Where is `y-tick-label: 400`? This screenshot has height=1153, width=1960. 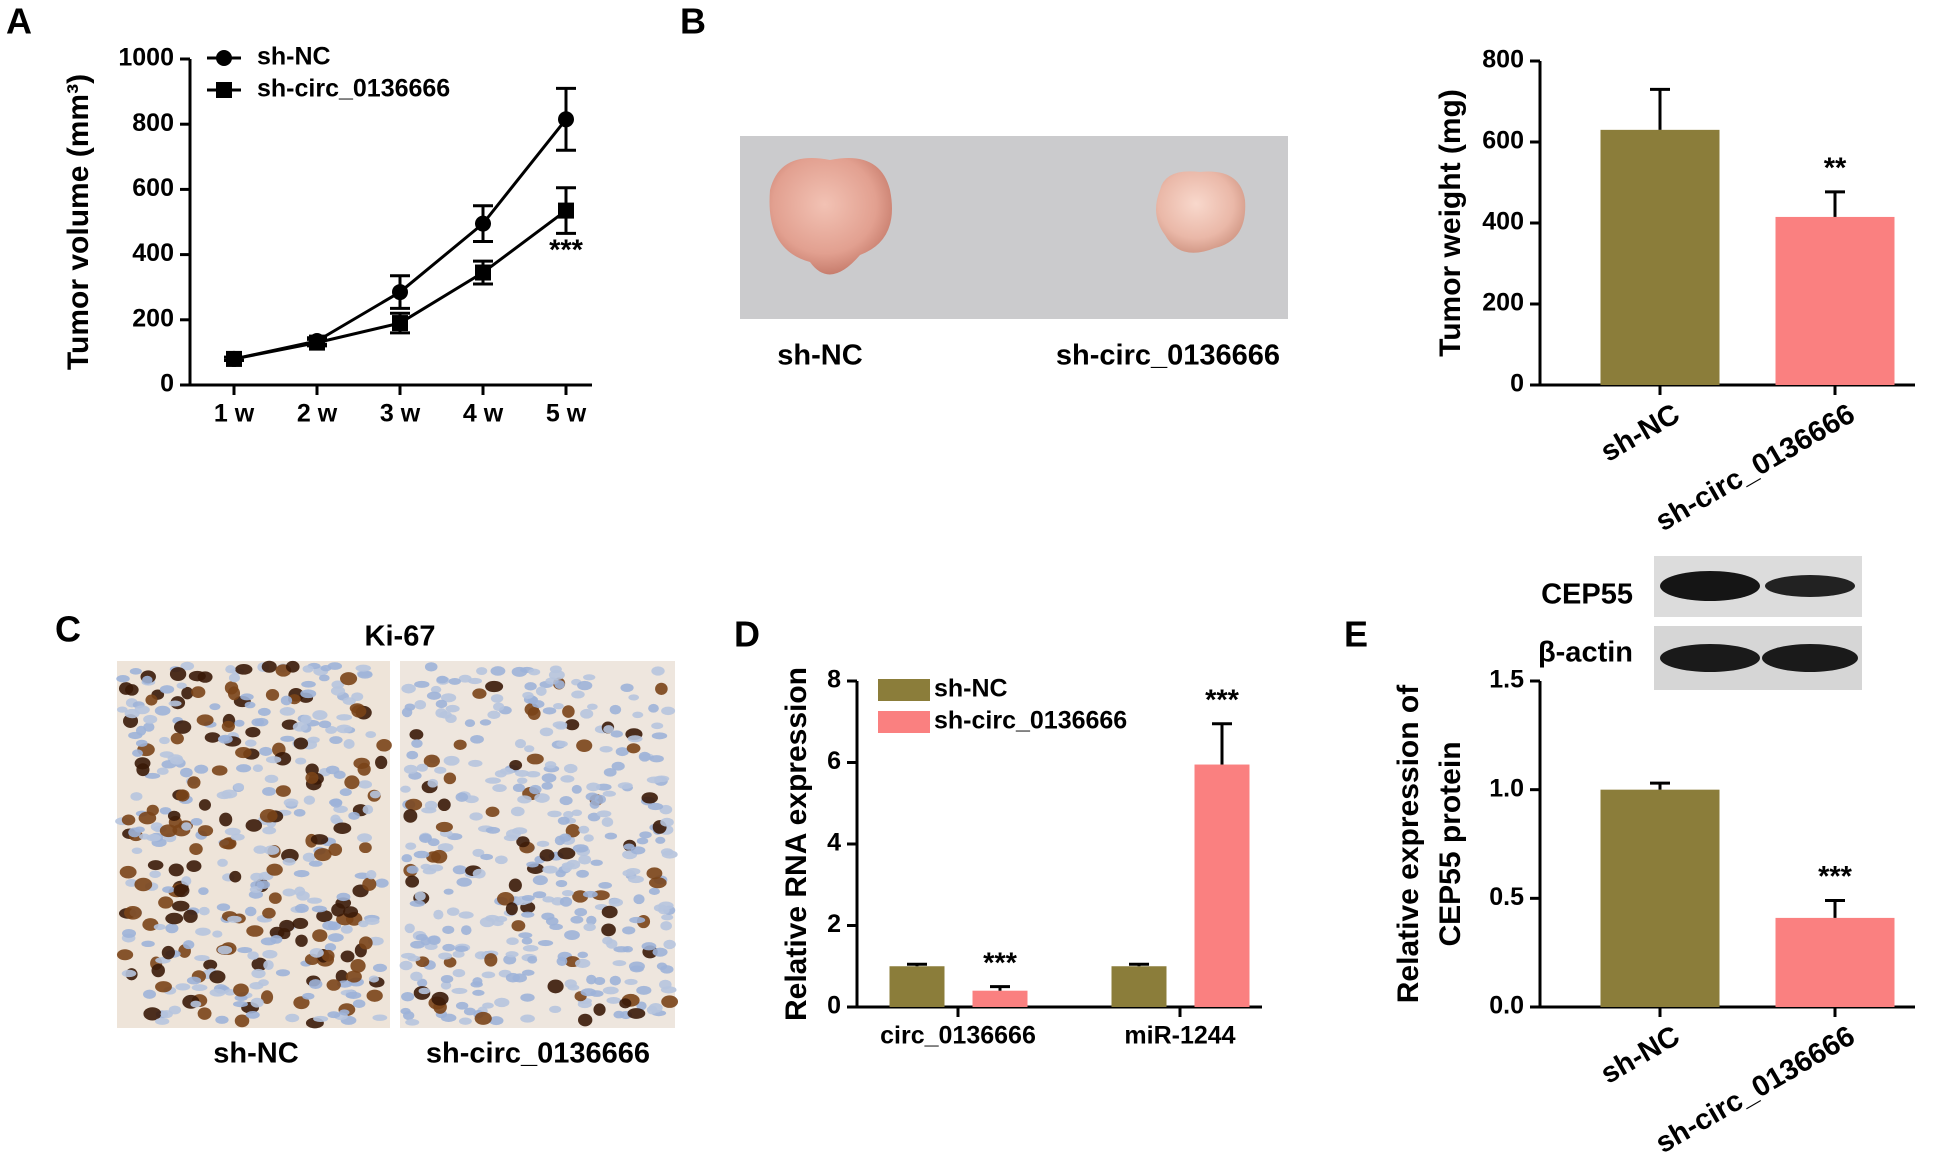 y-tick-label: 400 is located at coordinates (1503, 222).